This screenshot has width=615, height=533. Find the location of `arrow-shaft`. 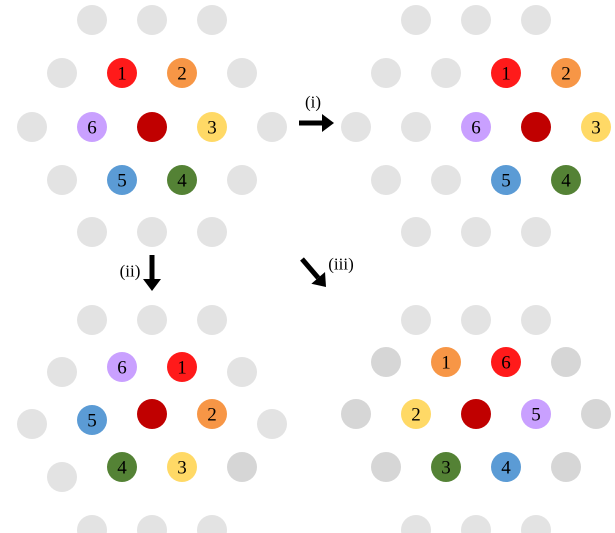

arrow-shaft is located at coordinates (310, 268).